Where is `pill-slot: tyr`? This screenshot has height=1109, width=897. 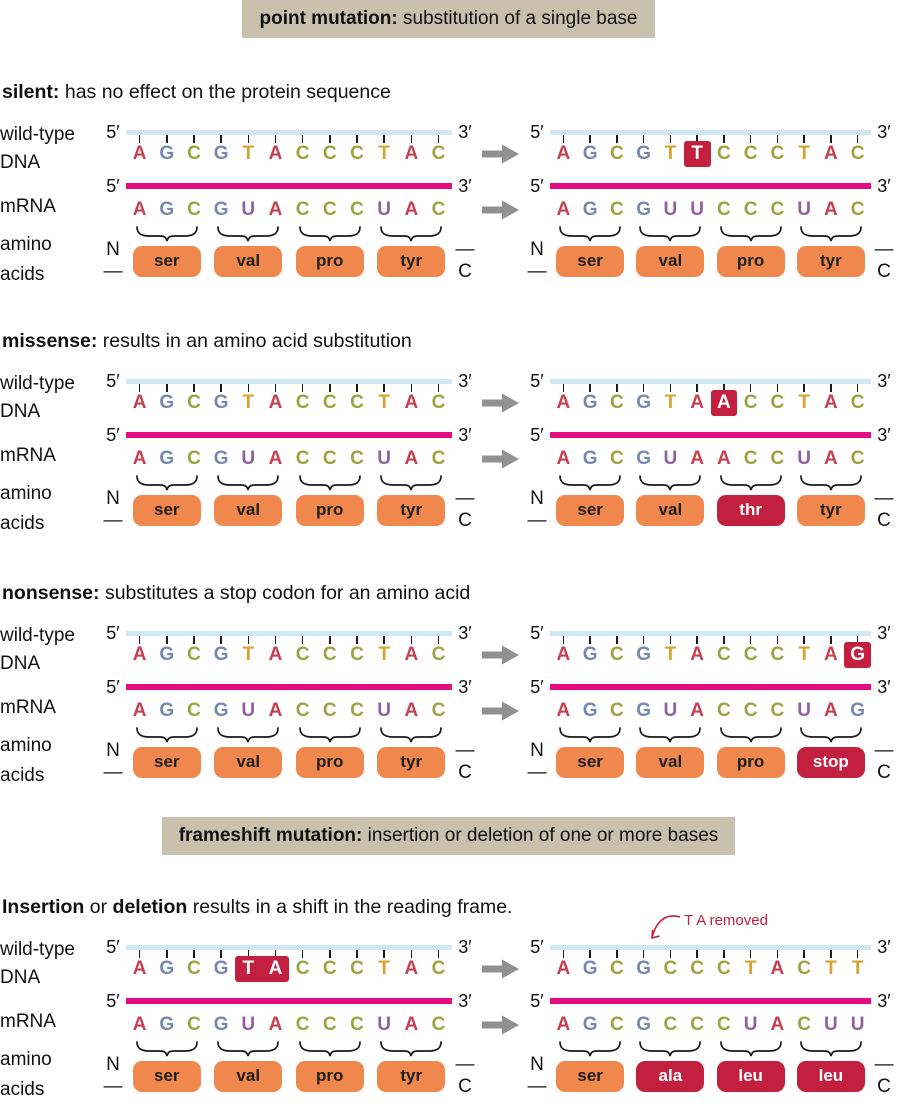
pill-slot: tyr is located at coordinates (412, 510).